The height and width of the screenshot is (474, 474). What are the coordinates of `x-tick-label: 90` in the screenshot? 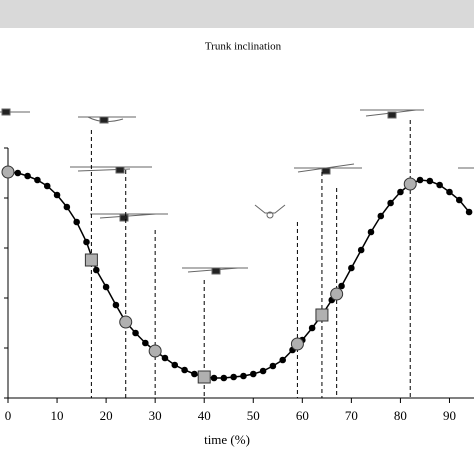 It's located at (449, 415).